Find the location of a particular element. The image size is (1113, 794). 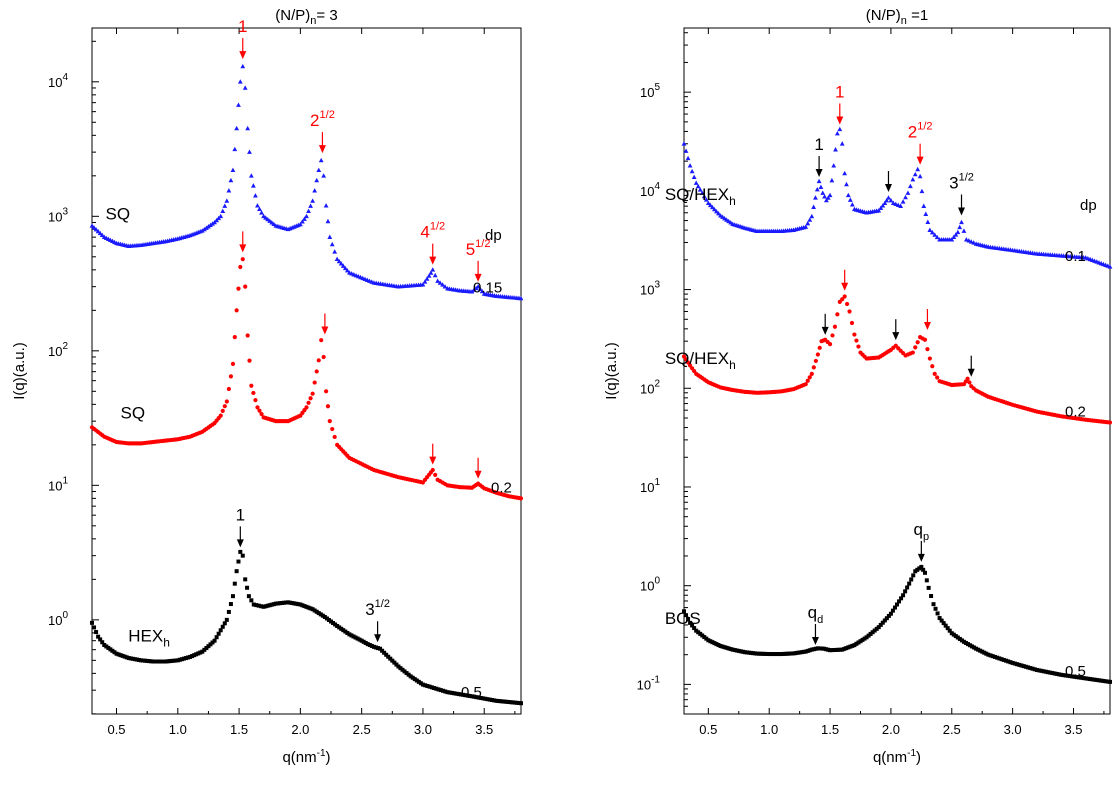

y-tick-exponent: 4 is located at coordinates (65, 77).